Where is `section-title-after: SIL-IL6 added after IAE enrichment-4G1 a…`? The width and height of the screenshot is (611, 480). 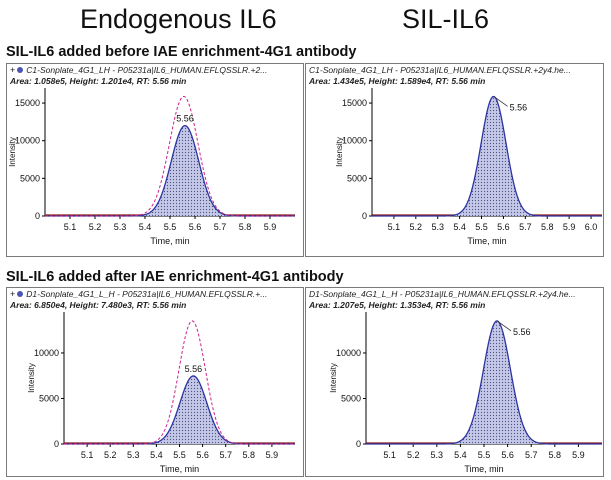
section-title-after: SIL-IL6 added after IAE enrichment-4G1 a… is located at coordinates (175, 277).